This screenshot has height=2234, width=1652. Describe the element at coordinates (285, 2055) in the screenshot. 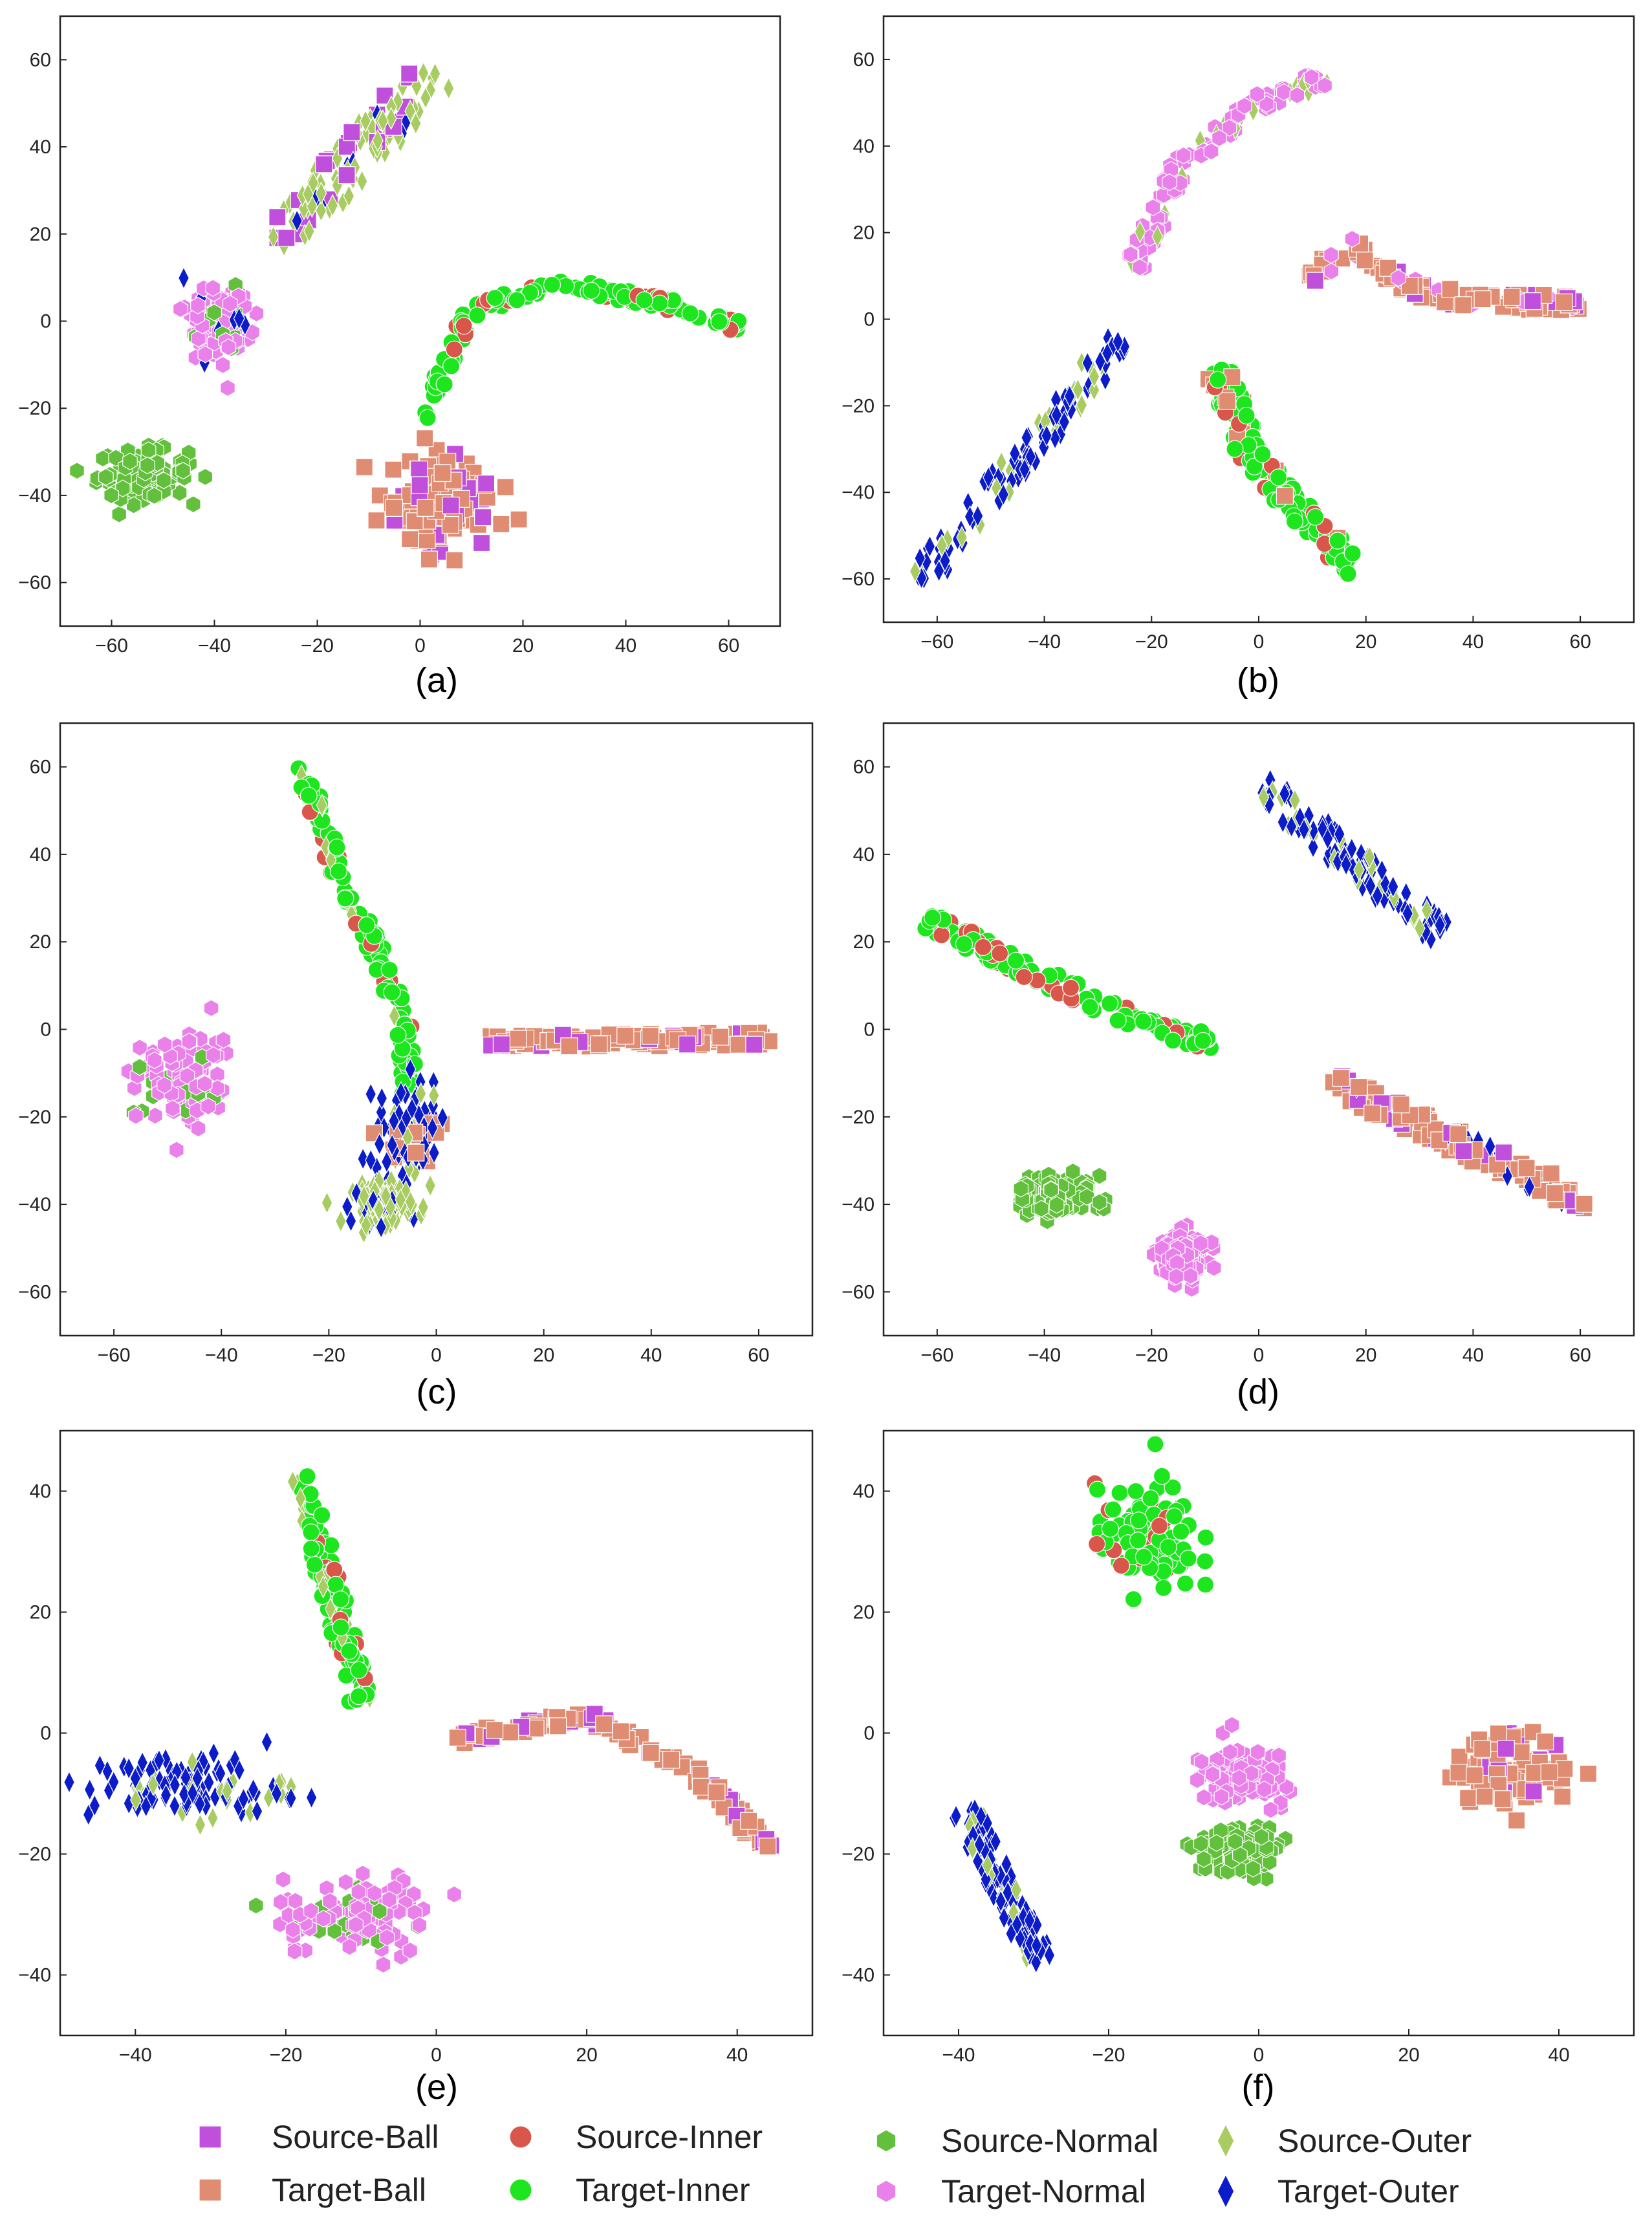

I see `x-tick-label: −20` at that location.